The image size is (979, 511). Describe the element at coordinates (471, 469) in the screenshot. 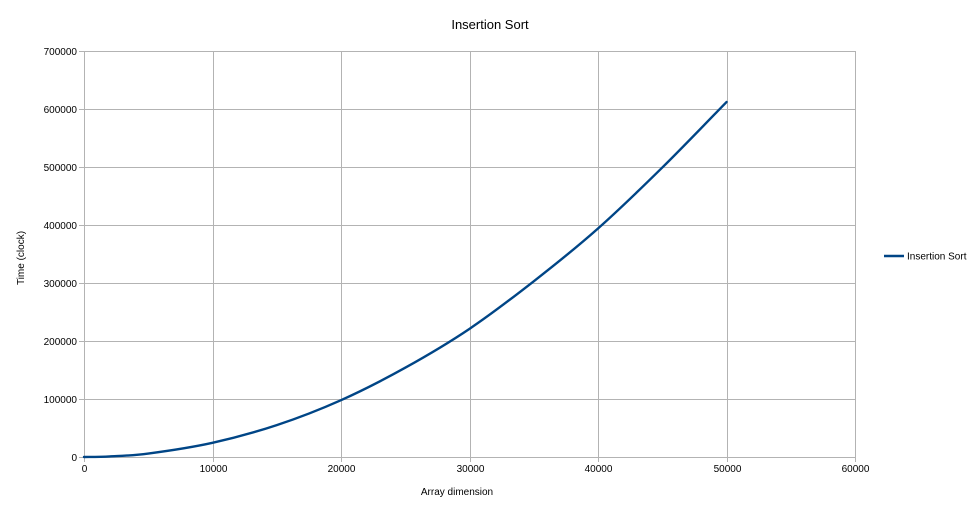

I see `x-tick-label: 30000` at that location.